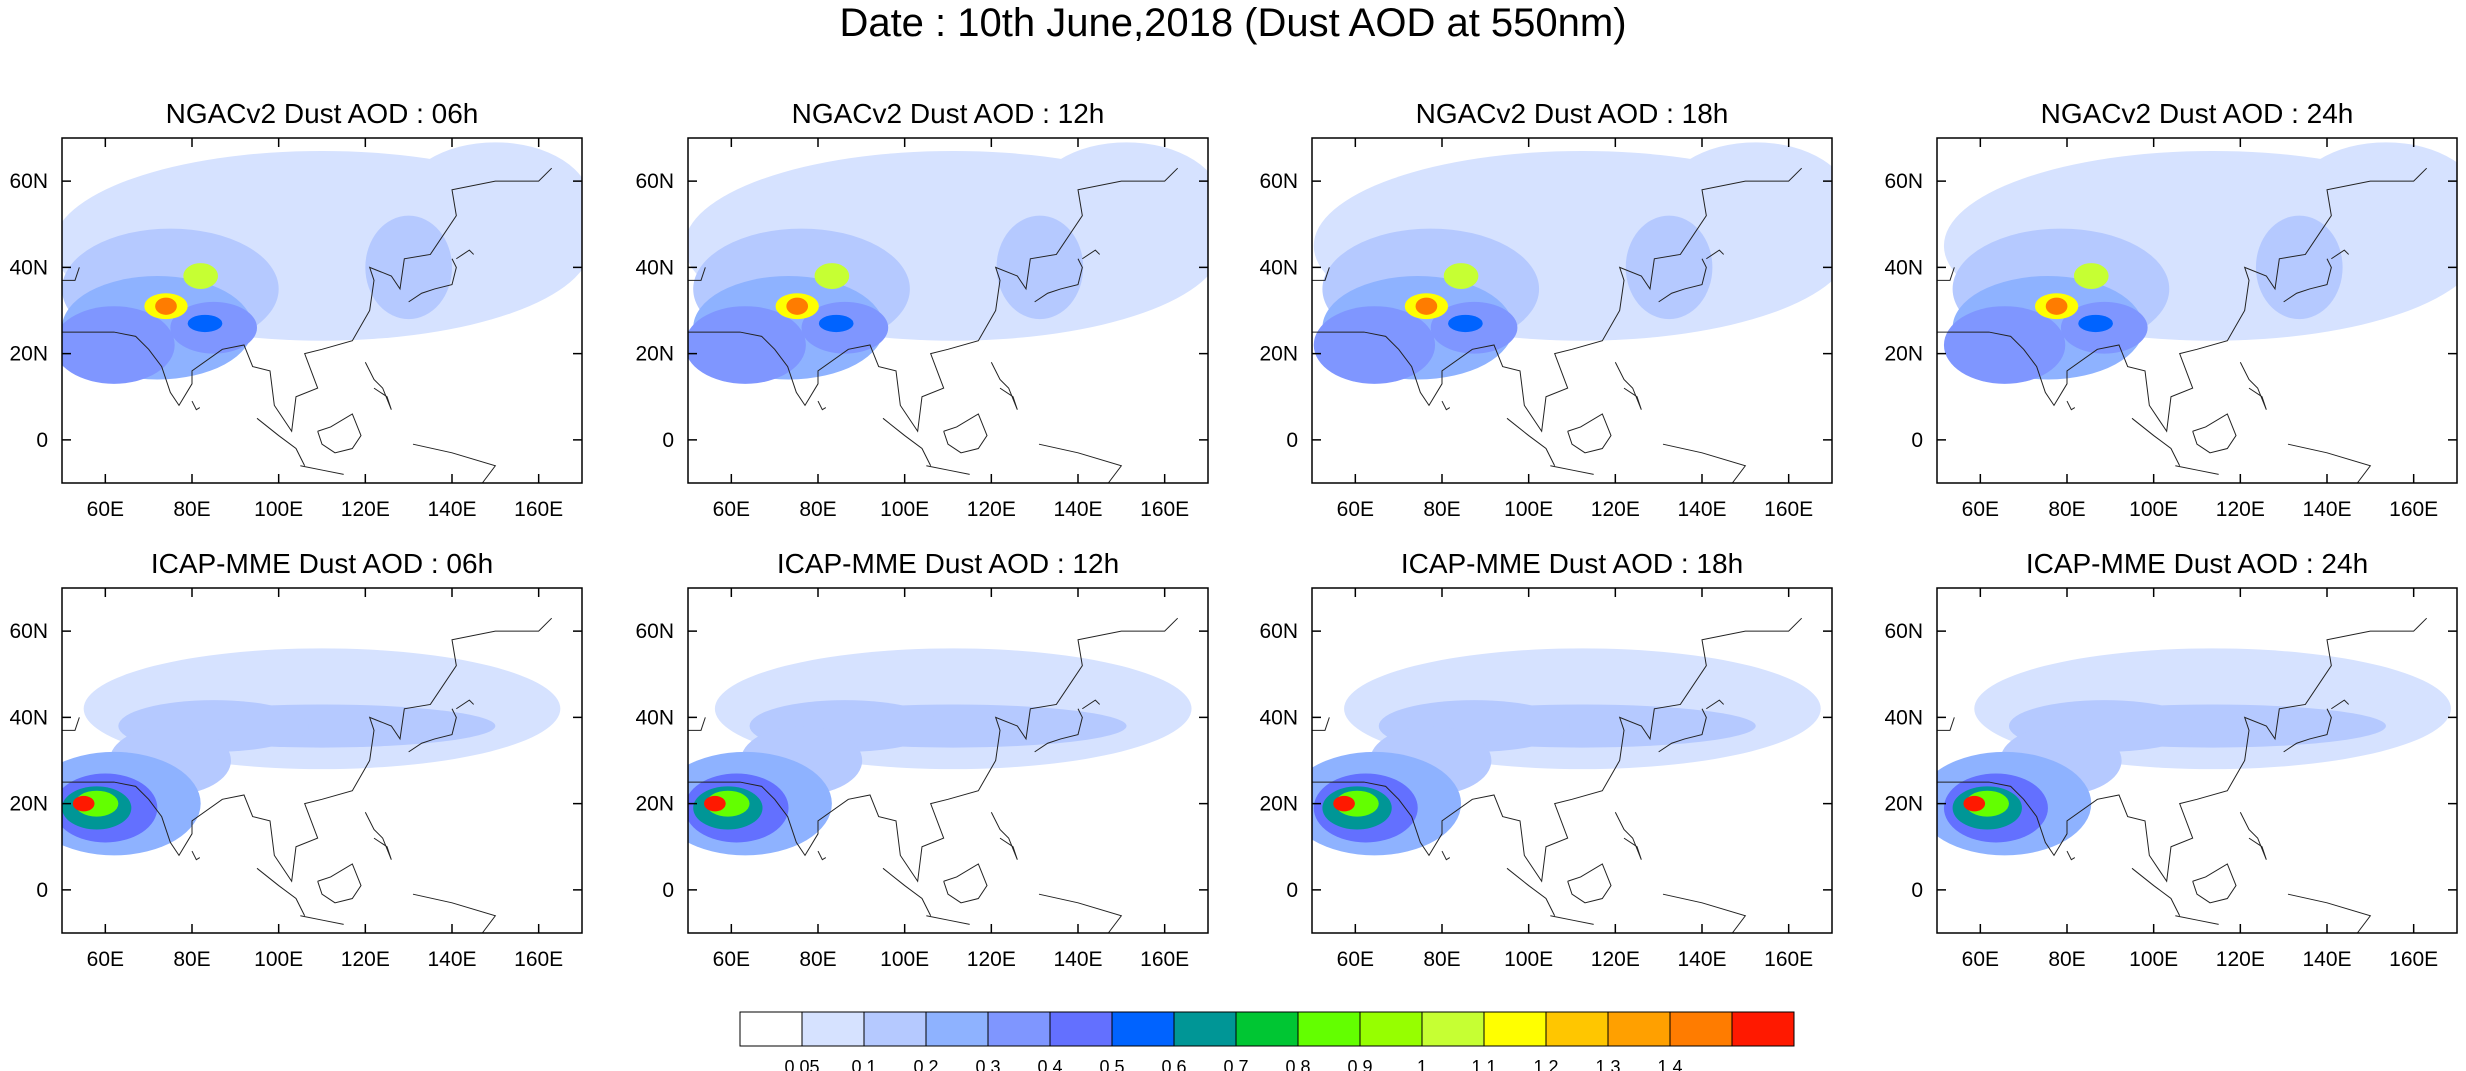 The height and width of the screenshot is (1071, 2466). I want to click on colorbar-label: 1, so click(1422, 1064).